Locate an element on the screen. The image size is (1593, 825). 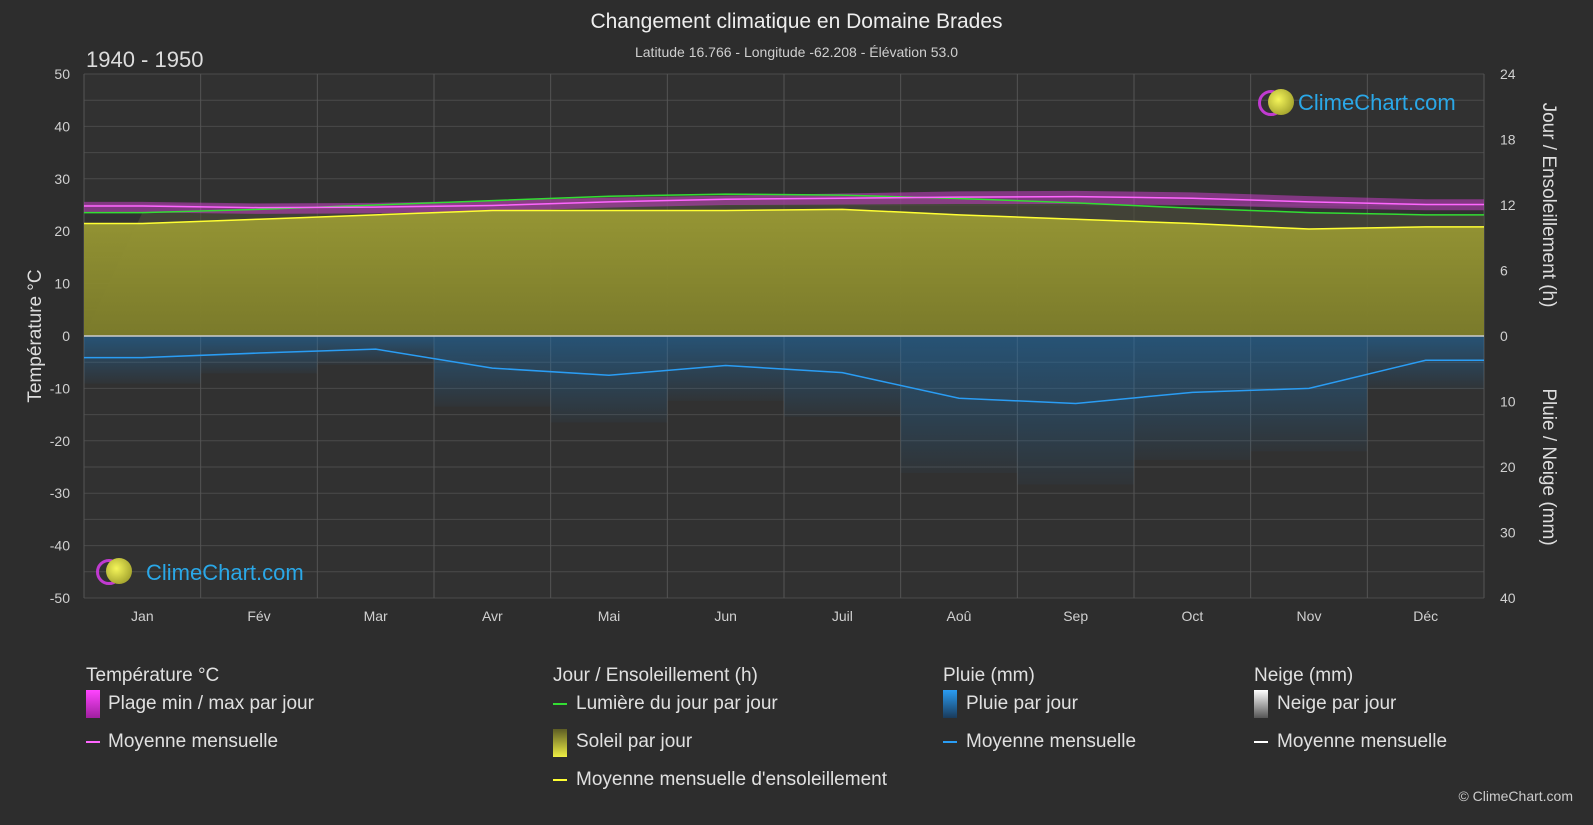
rain-mean-line is located at coordinates (784, 376).